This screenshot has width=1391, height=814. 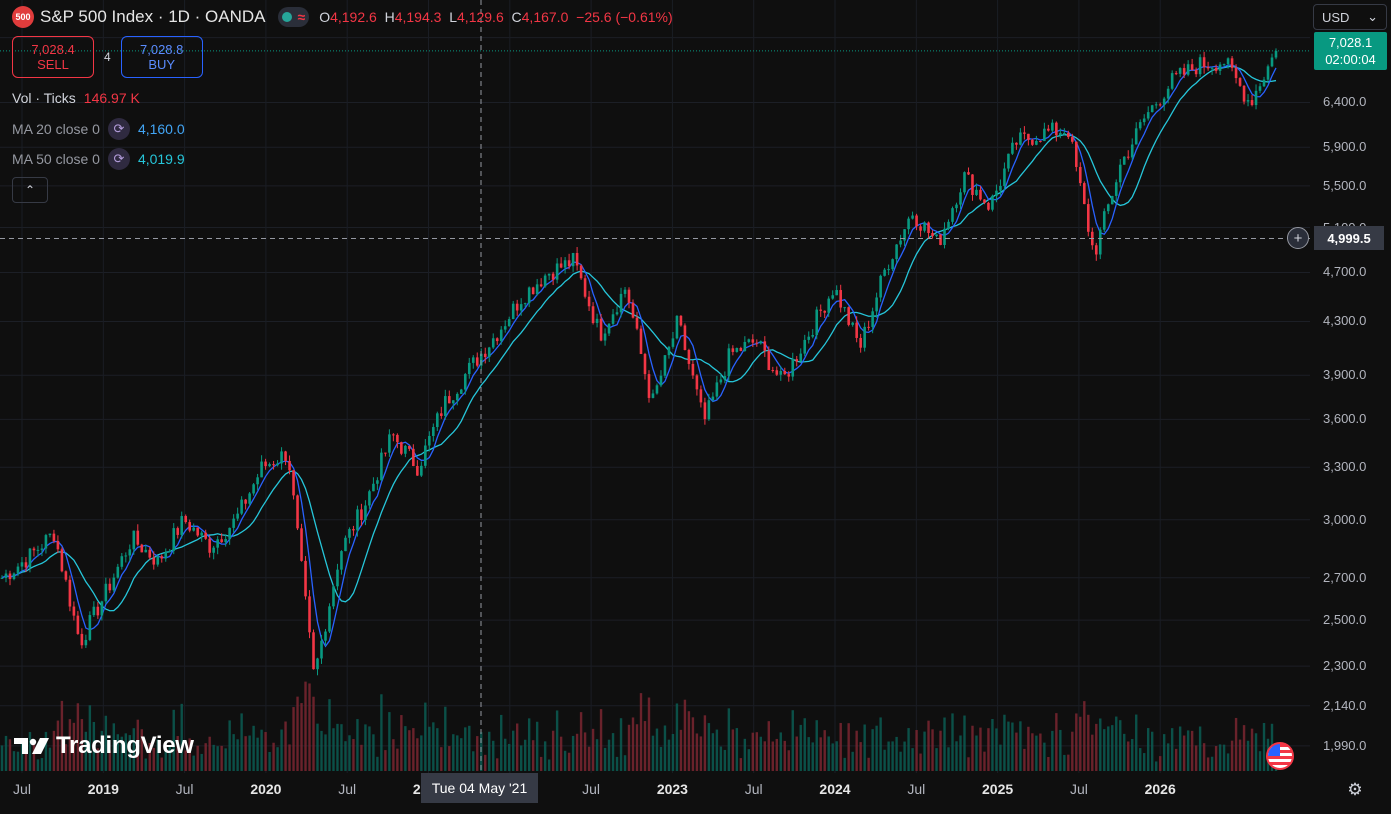 What do you see at coordinates (347, 789) in the screenshot?
I see `x-tick-label: Jul` at bounding box center [347, 789].